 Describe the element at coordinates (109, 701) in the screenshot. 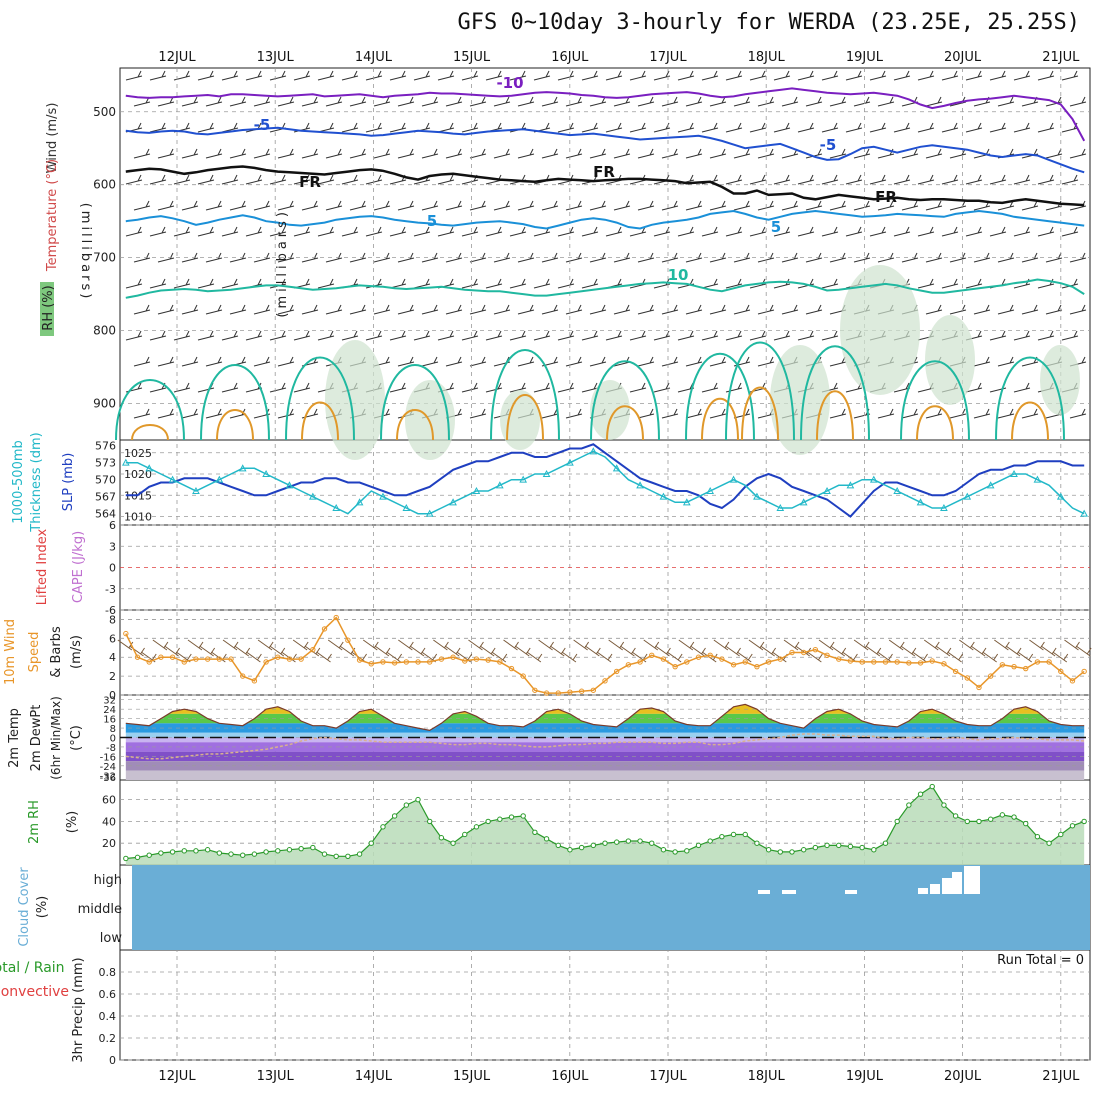

I see `temp-tick: 32` at that location.